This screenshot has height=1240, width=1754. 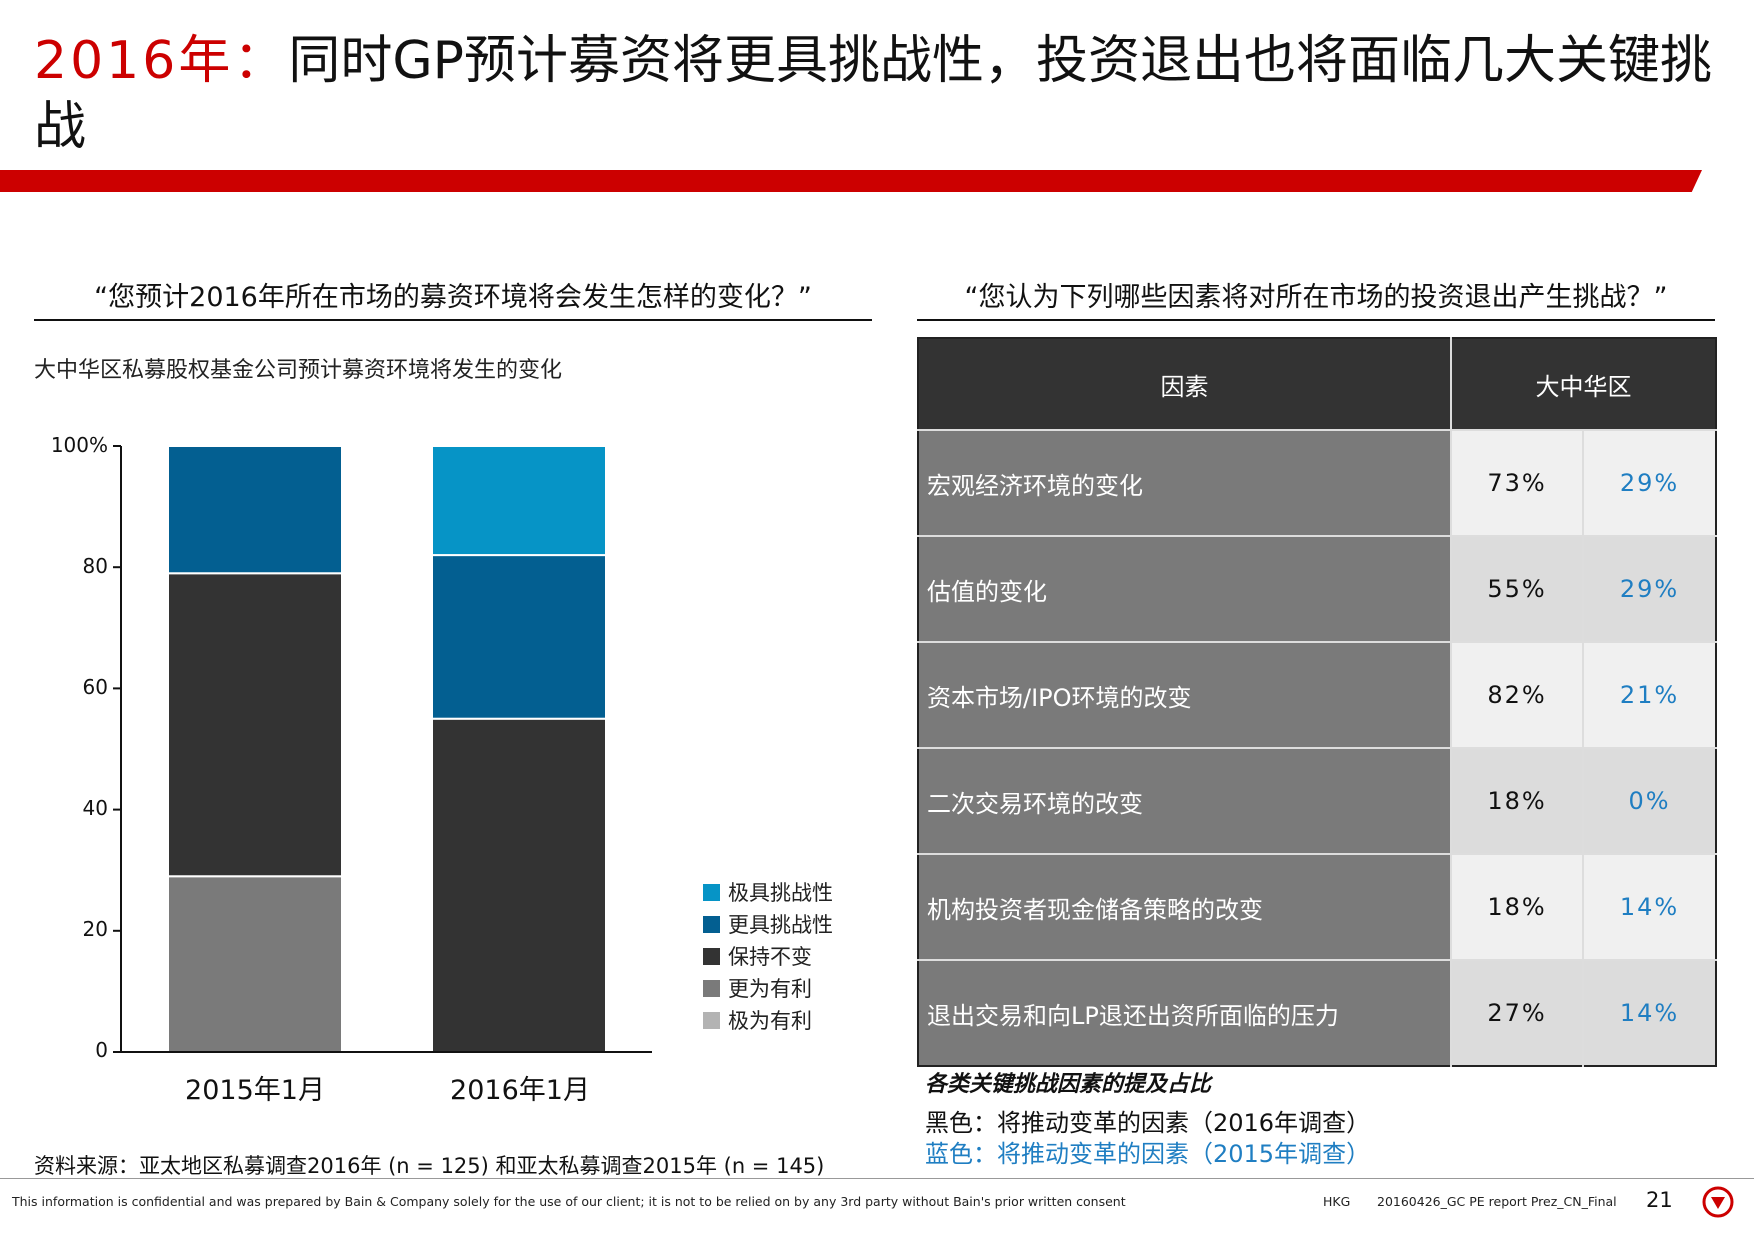 I want to click on x-label-2016: 2016年1月, so click(x=520, y=1090).